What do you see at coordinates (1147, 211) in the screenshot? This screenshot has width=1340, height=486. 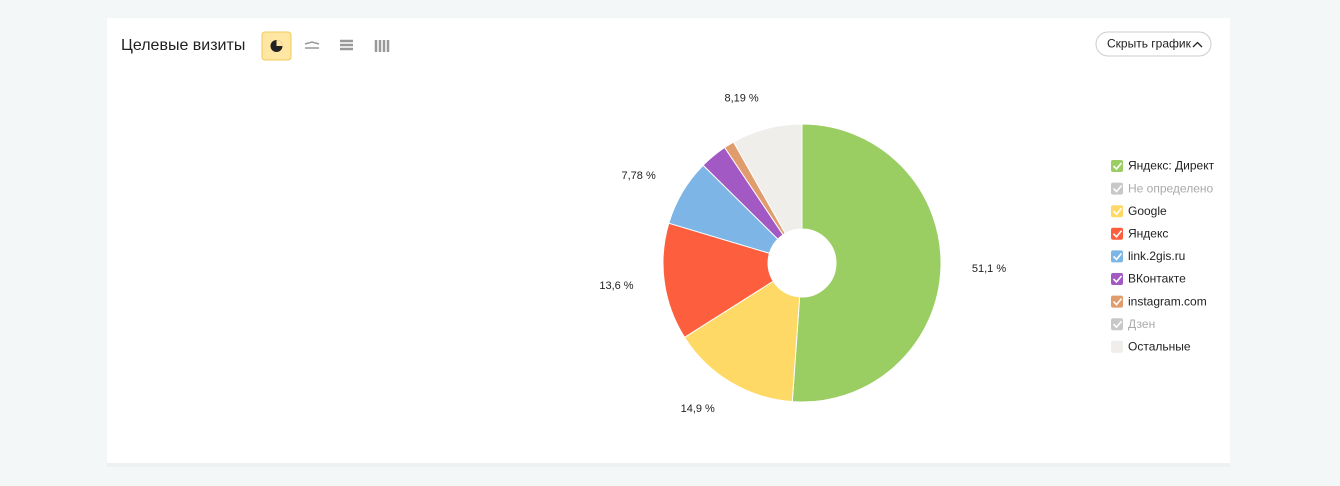 I see `legend-label: Google` at bounding box center [1147, 211].